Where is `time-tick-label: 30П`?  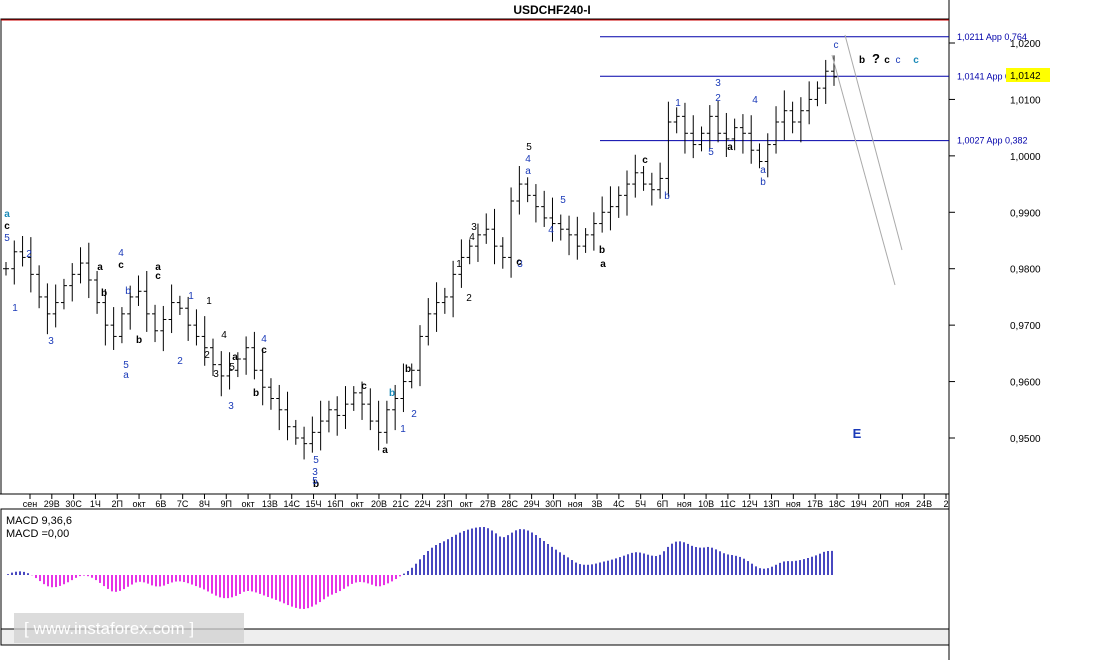
time-tick-label: 30П is located at coordinates (553, 504).